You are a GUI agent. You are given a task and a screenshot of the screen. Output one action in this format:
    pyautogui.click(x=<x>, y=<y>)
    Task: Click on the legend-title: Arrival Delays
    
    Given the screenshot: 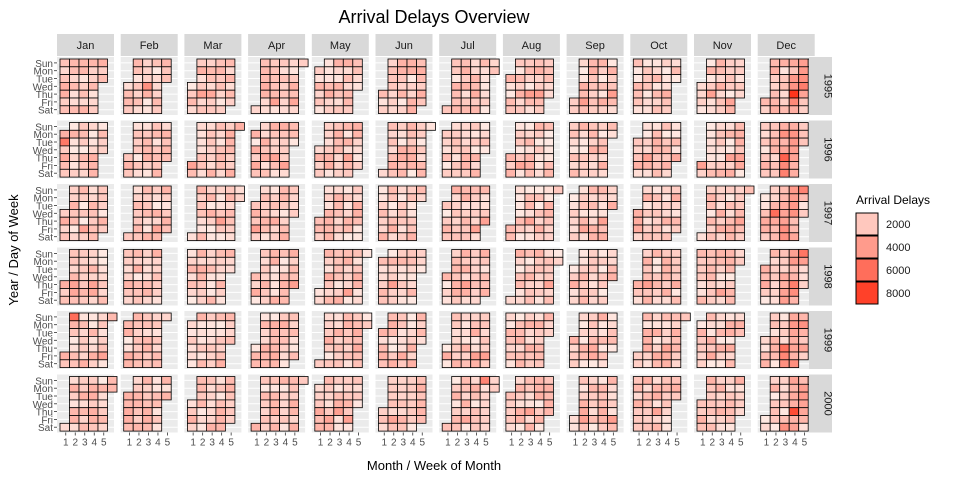 What is the action you would take?
    pyautogui.click(x=893, y=200)
    